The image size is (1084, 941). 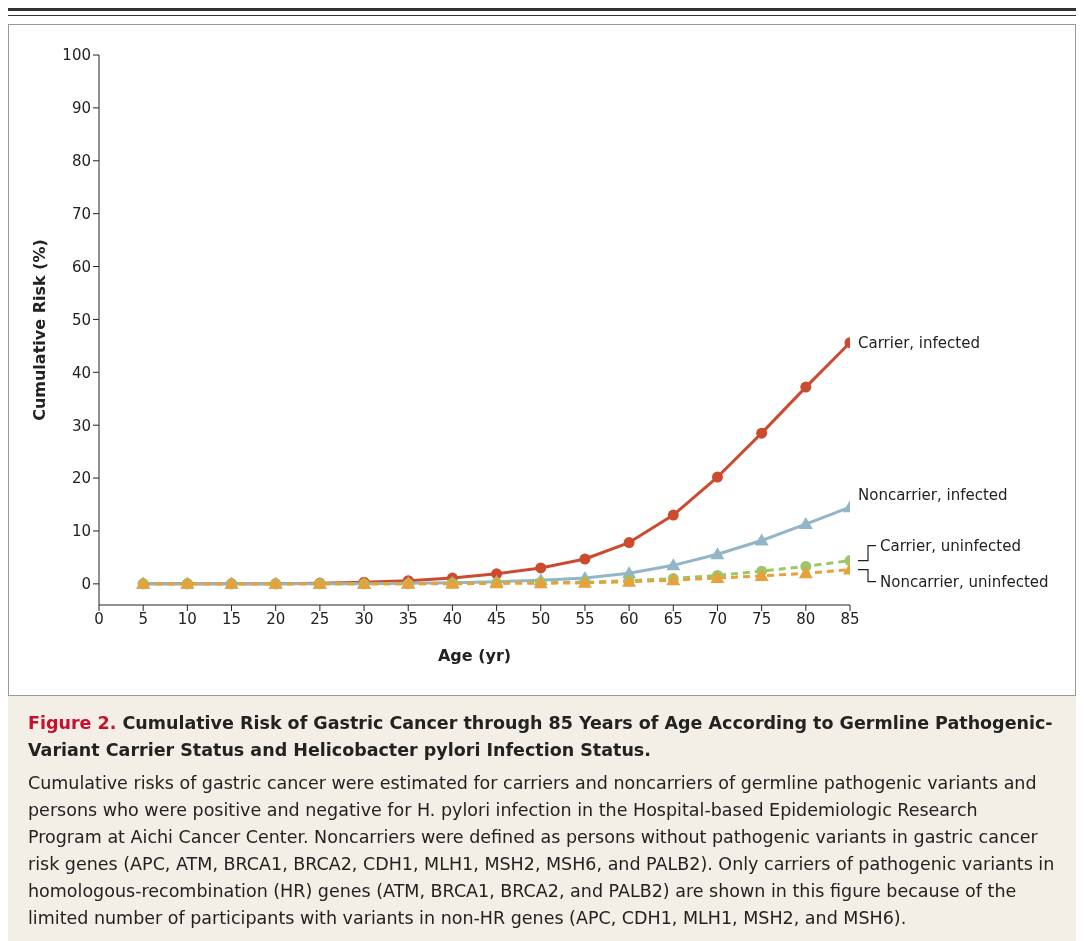 I want to click on series-label: Noncarrier, uninfected, so click(x=964, y=581).